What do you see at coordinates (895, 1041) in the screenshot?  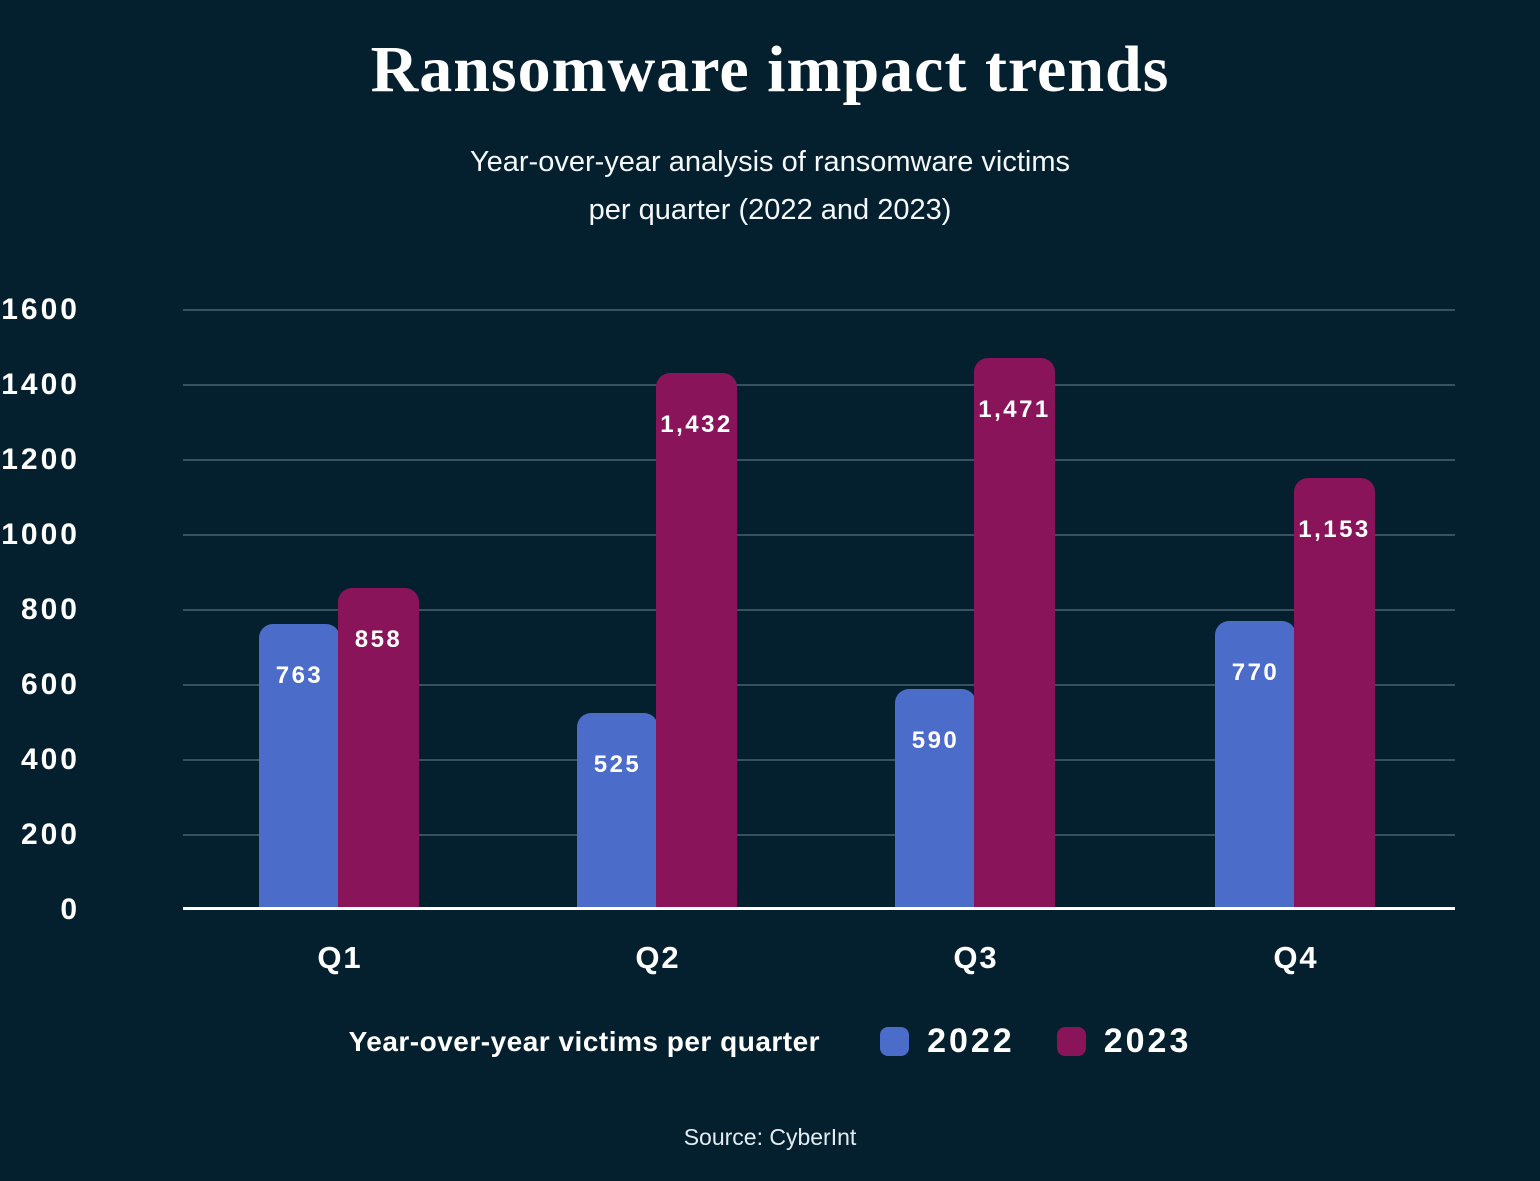 I see `legend-swatch-2022` at bounding box center [895, 1041].